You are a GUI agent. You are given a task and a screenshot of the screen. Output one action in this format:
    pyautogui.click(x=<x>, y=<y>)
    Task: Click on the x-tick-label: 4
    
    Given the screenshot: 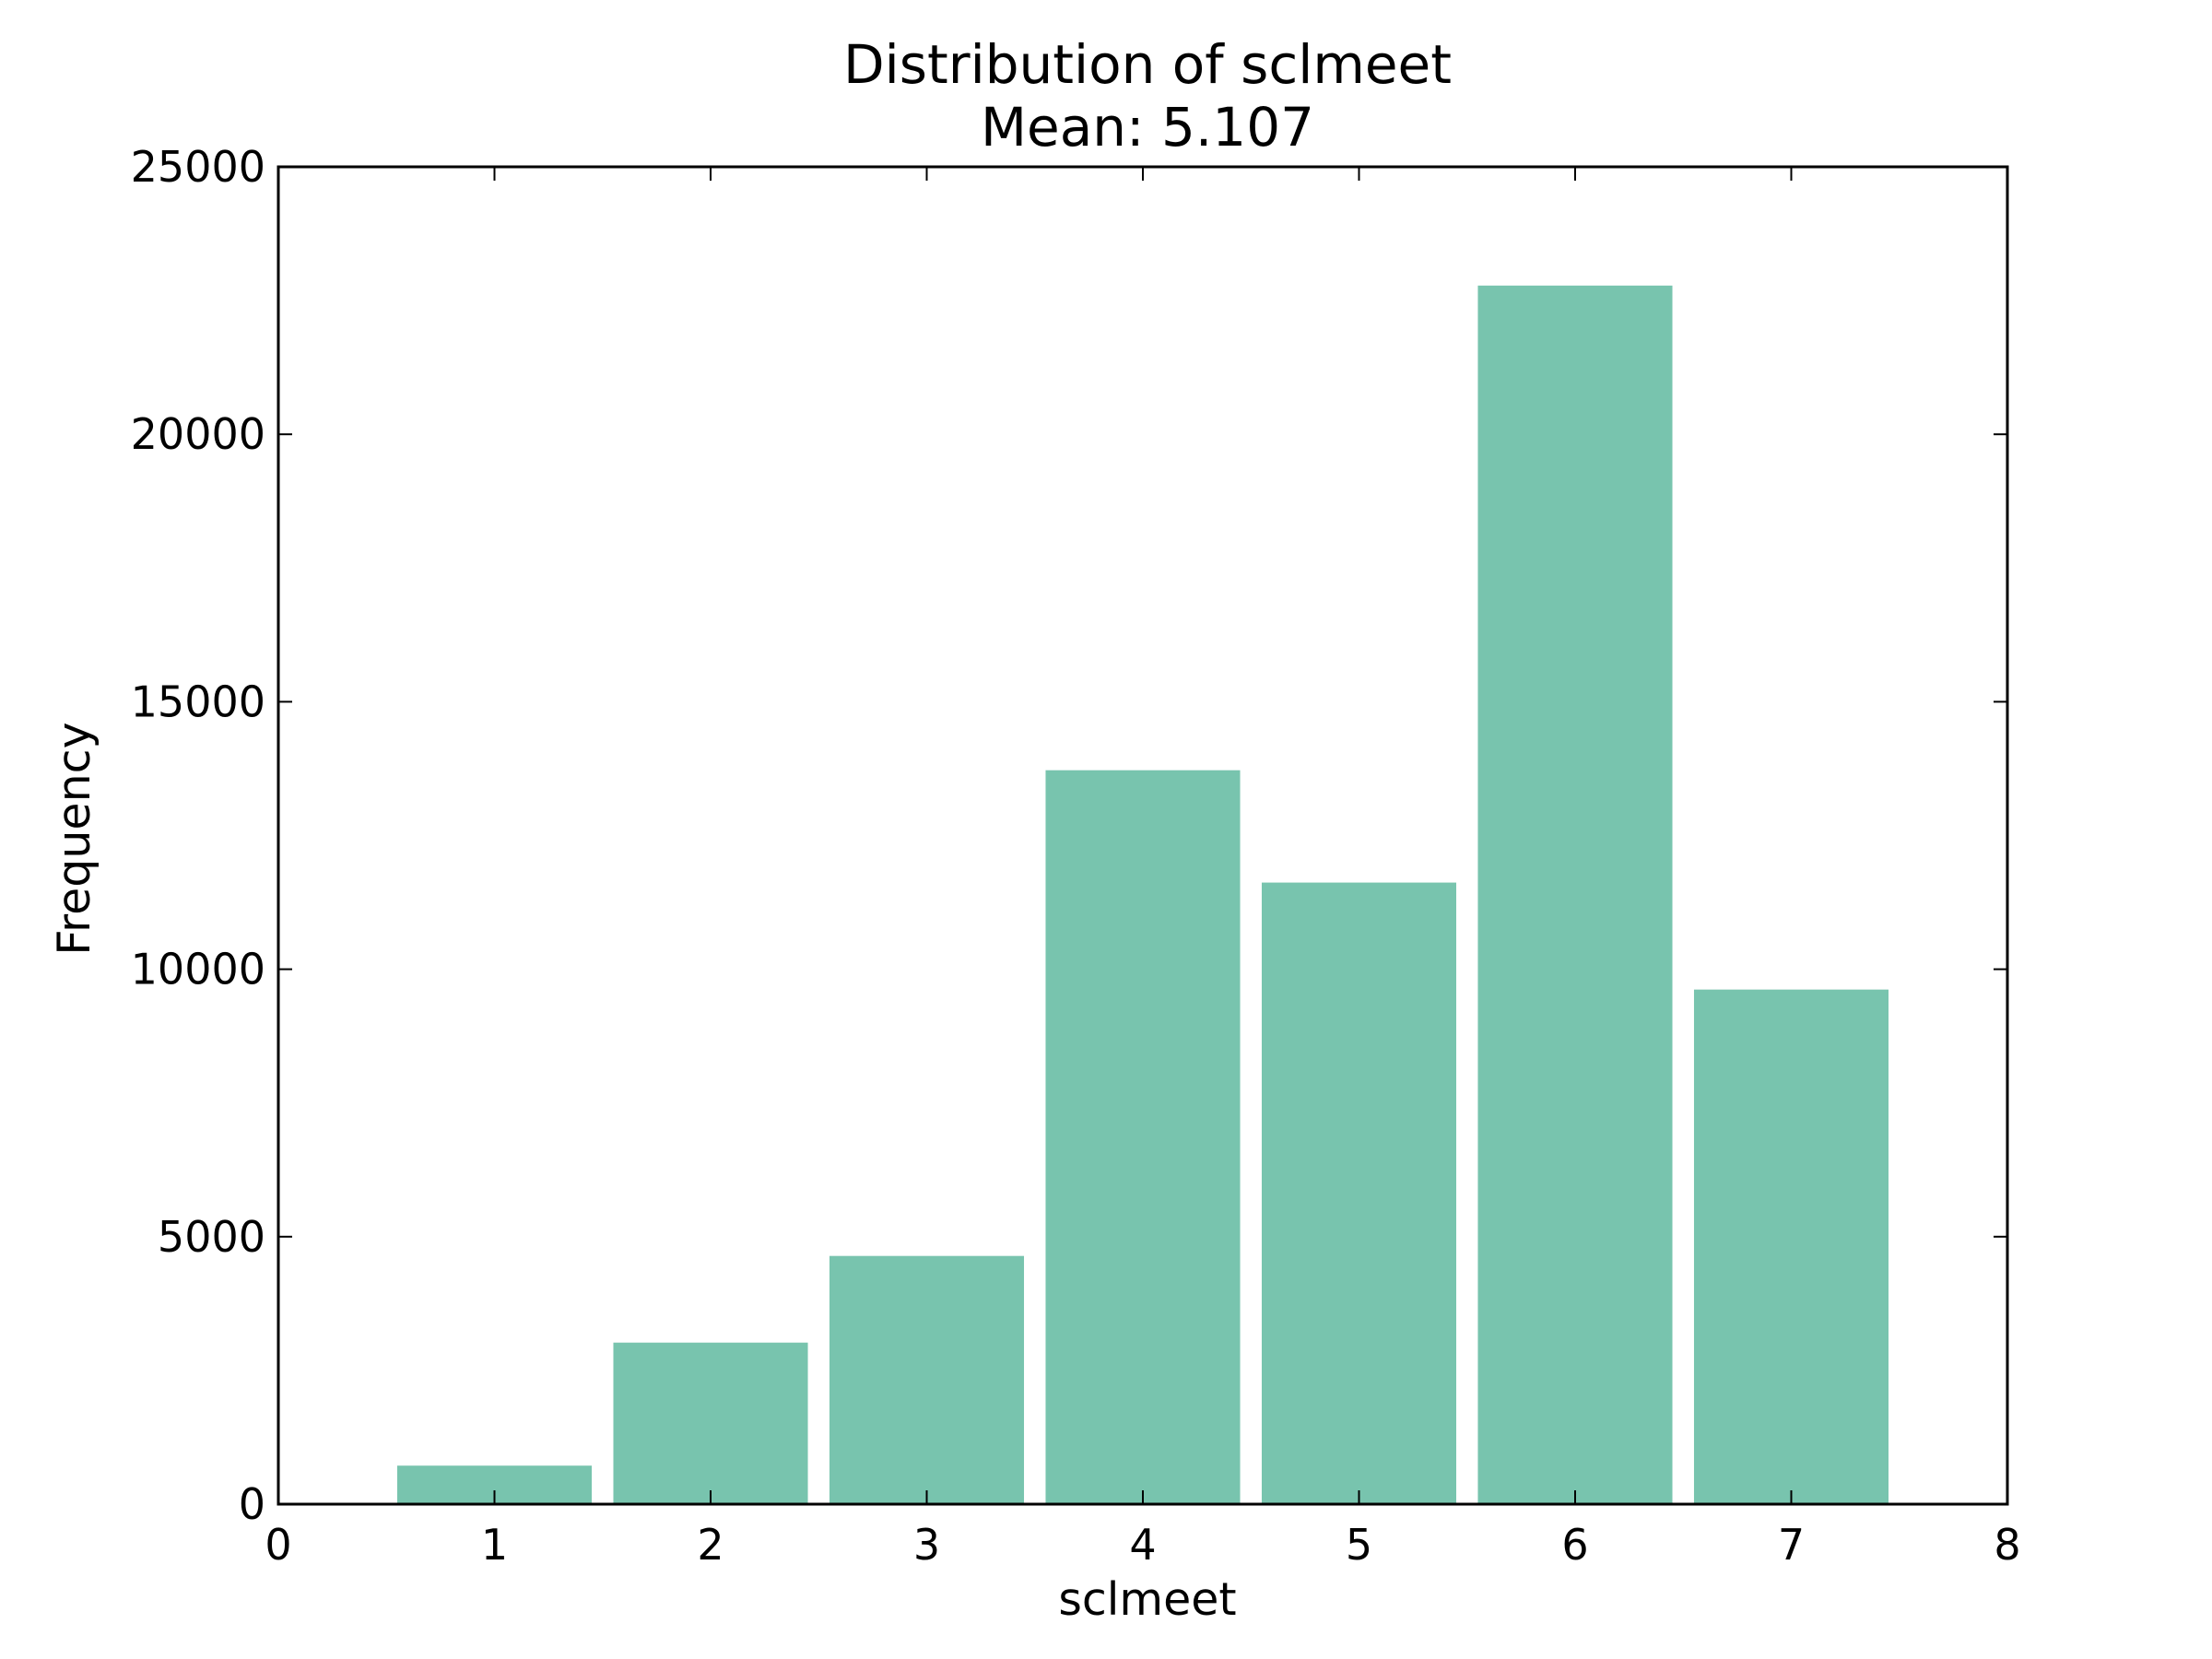 What is the action you would take?
    pyautogui.click(x=1142, y=1545)
    